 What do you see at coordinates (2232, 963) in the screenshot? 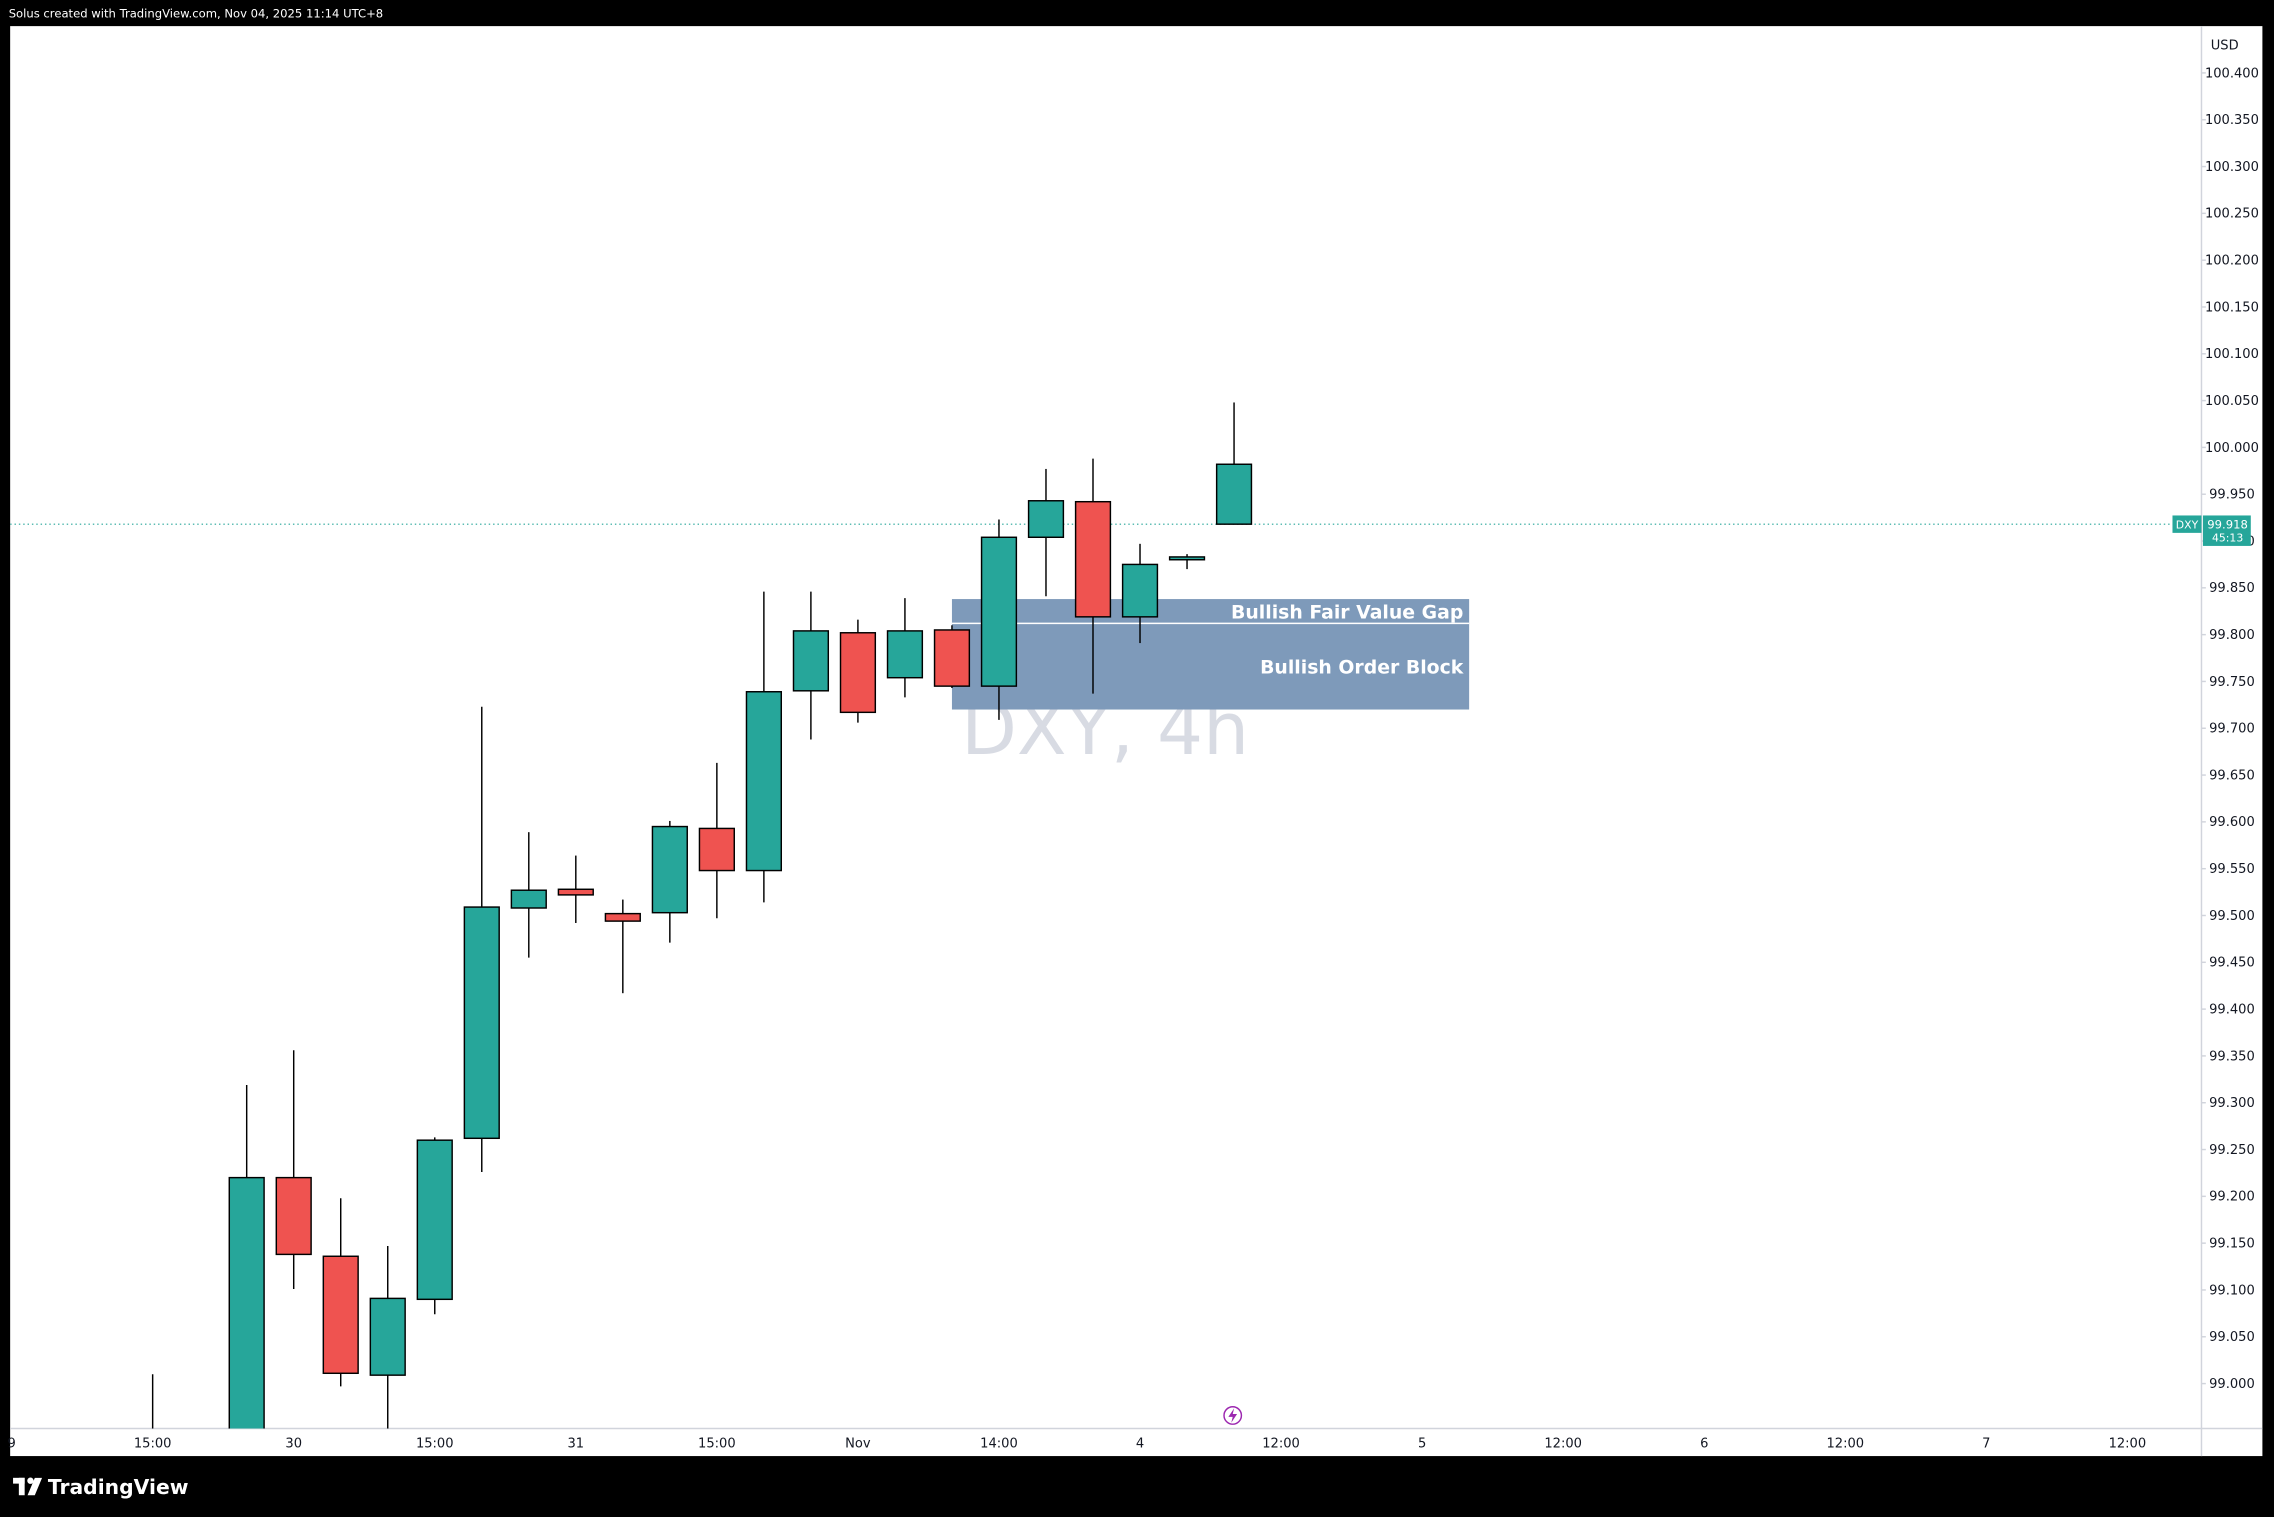
I see `y-tick-label: 99.450` at bounding box center [2232, 963].